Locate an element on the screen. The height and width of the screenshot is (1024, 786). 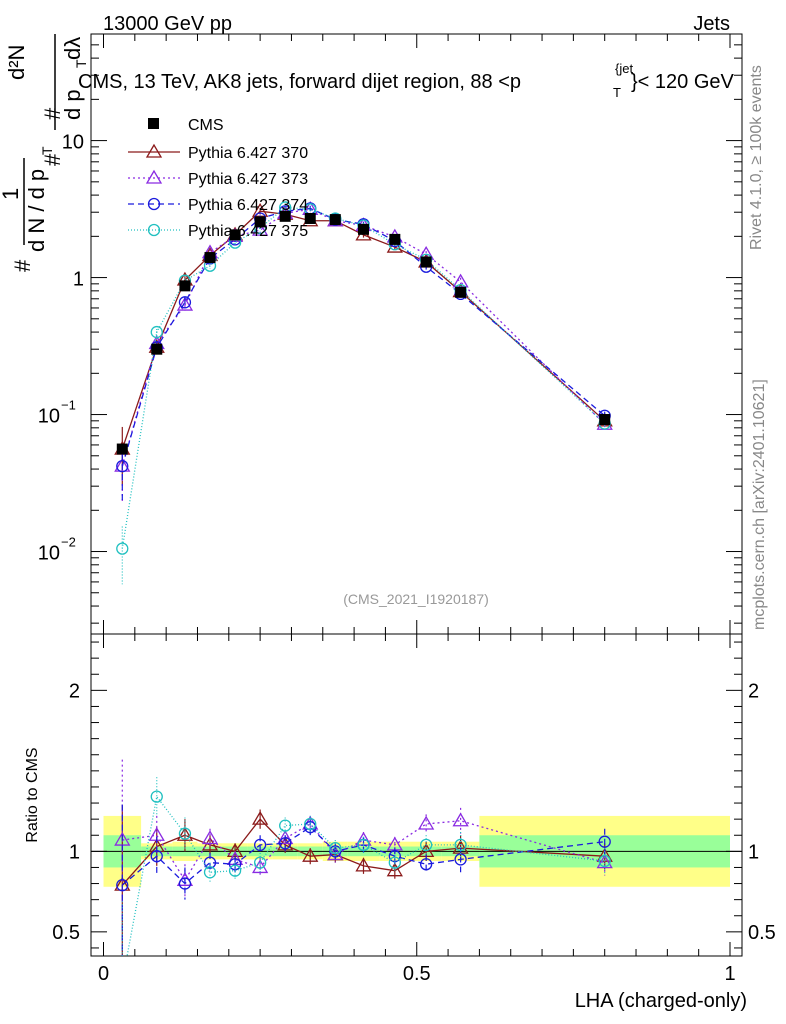
x-axis-title: LHA (charged-only) is located at coordinates (661, 1001).